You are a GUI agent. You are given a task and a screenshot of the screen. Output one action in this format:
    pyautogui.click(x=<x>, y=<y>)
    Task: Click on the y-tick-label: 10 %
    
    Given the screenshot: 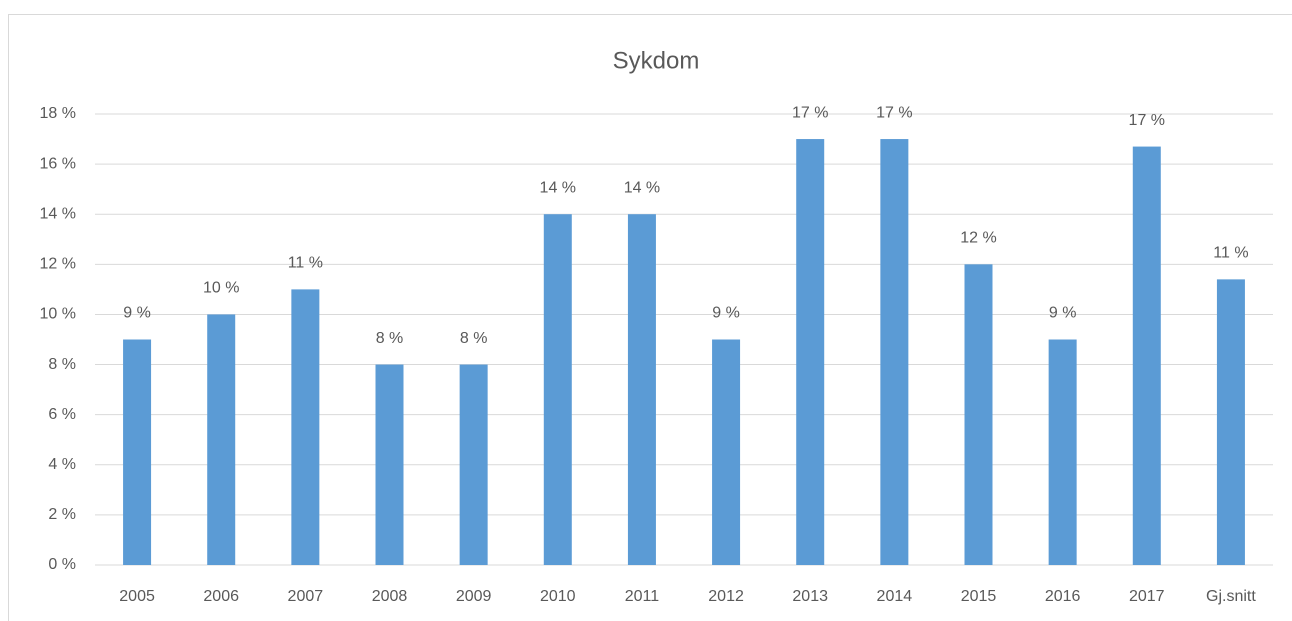 What is the action you would take?
    pyautogui.click(x=58, y=314)
    